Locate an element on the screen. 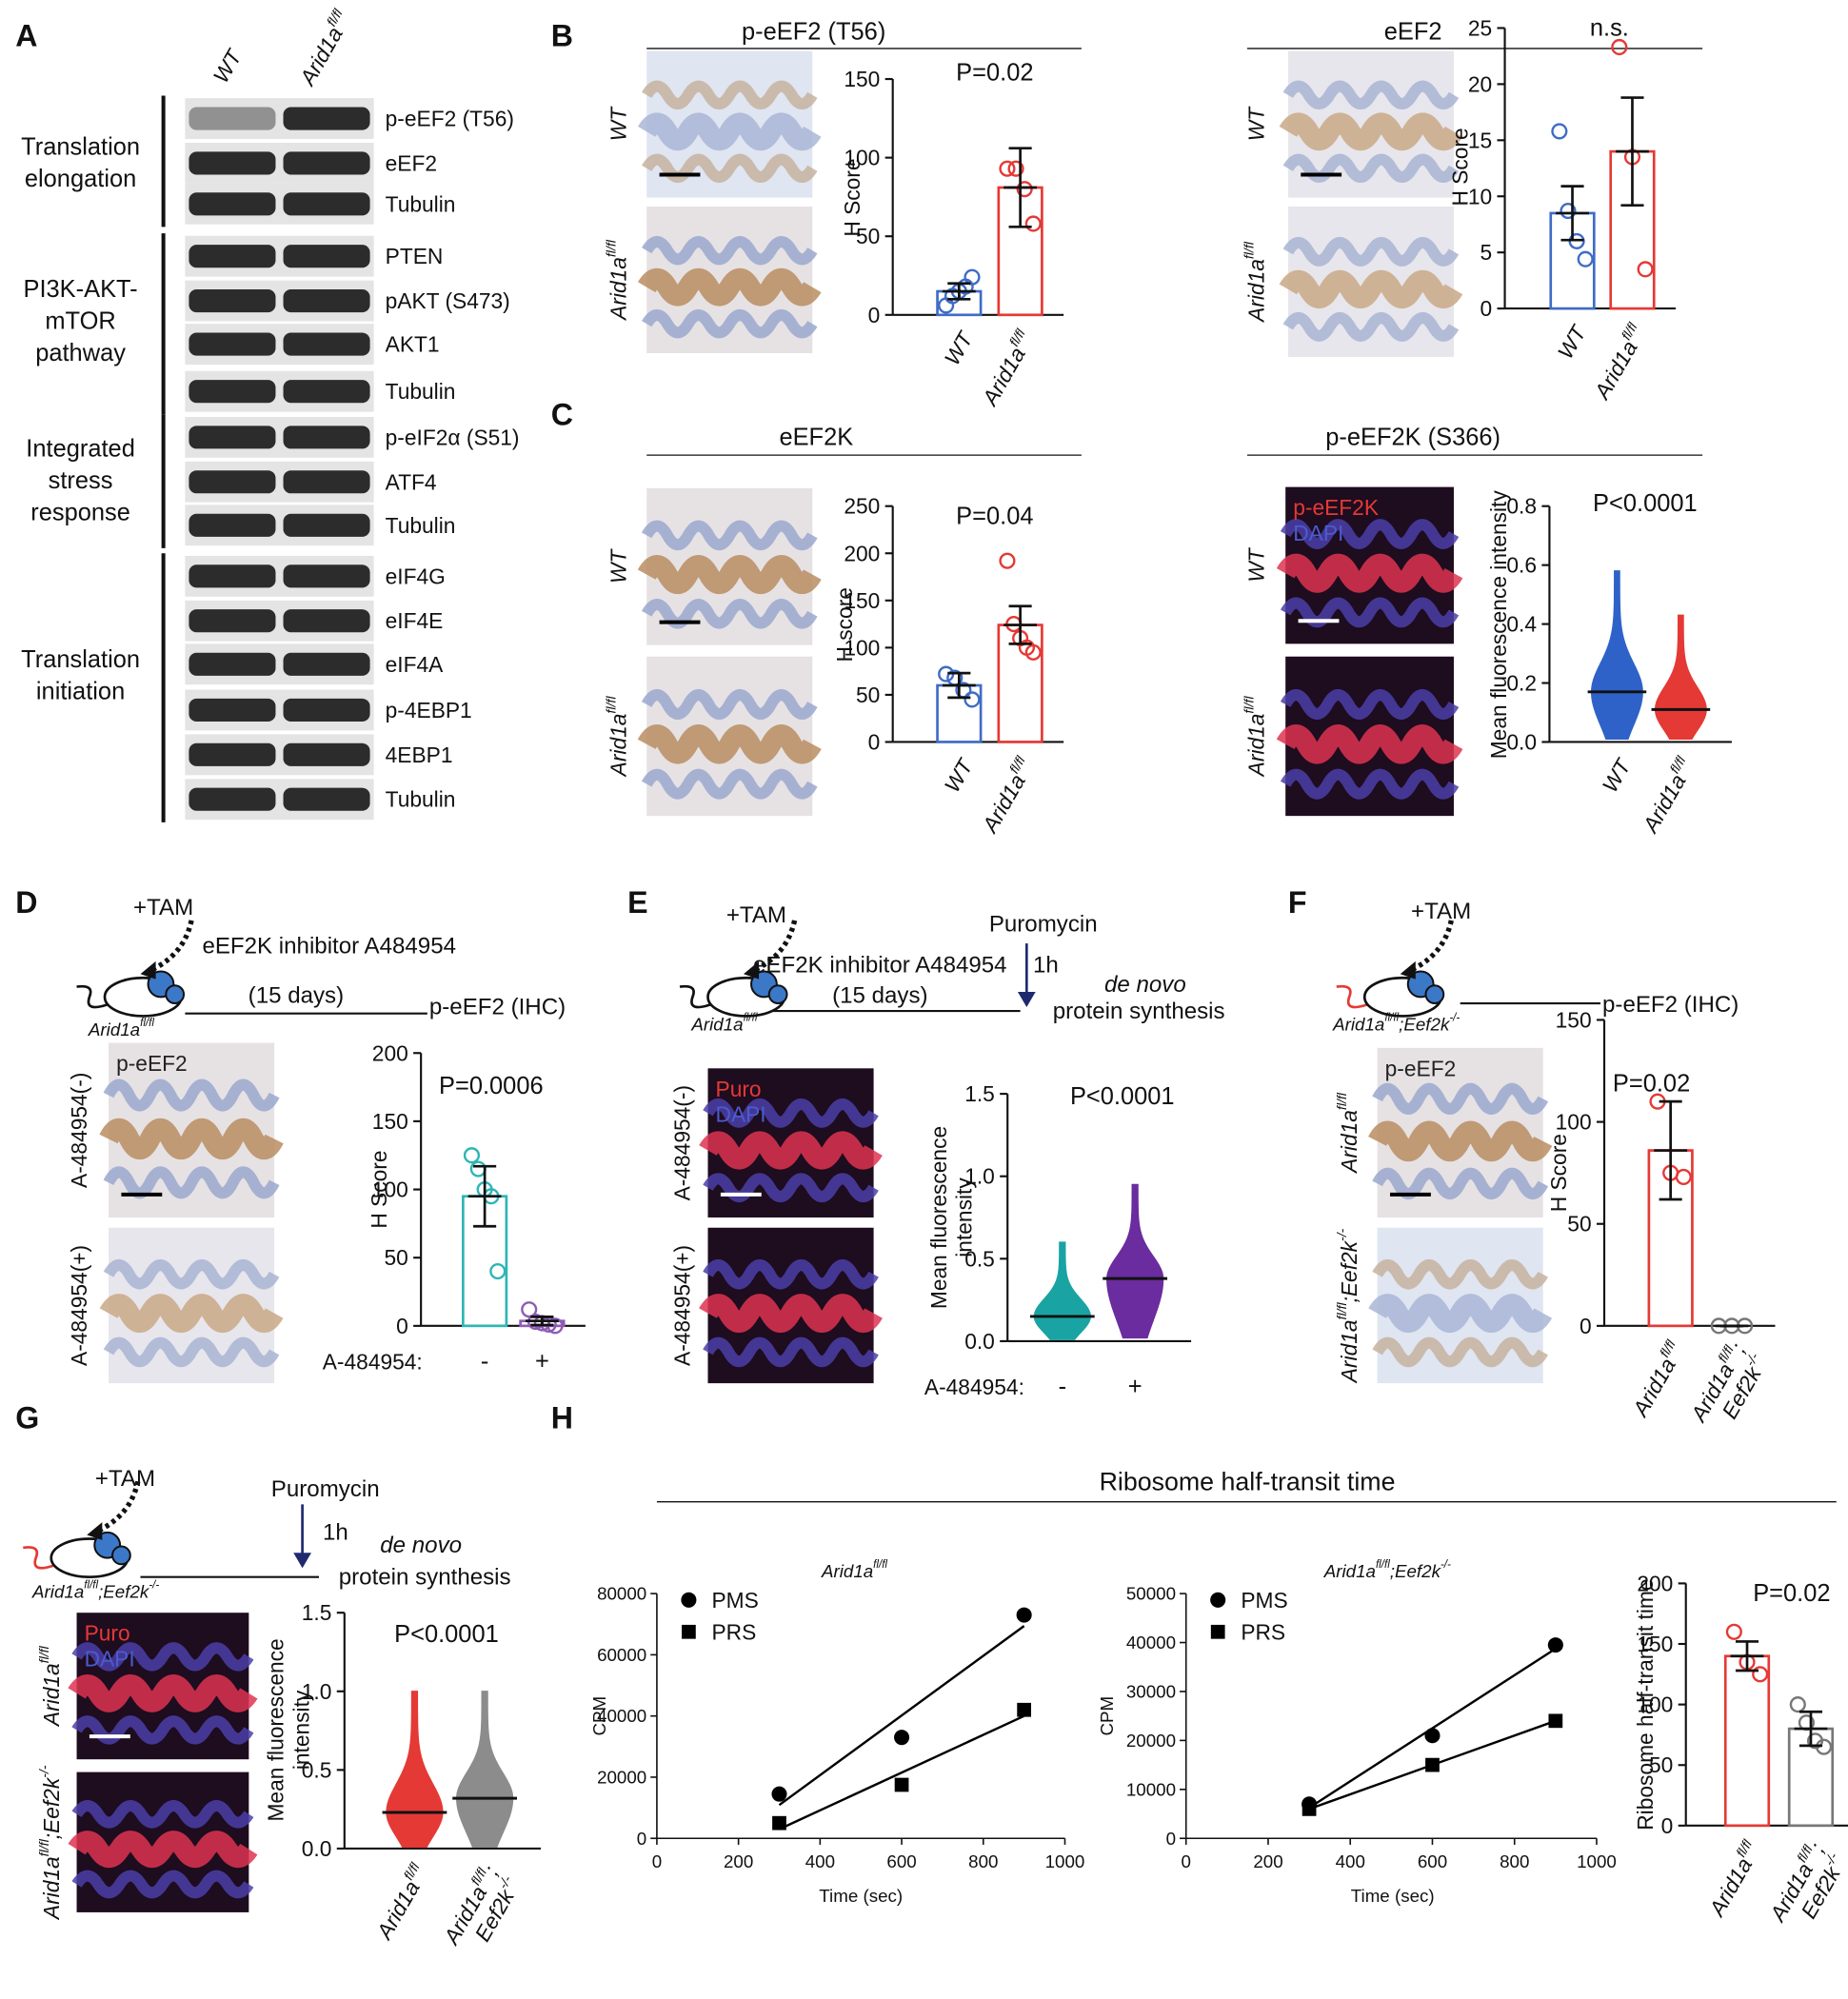 The image size is (1848, 1999). stain-label: p-eEF2 is located at coordinates (1421, 1068).